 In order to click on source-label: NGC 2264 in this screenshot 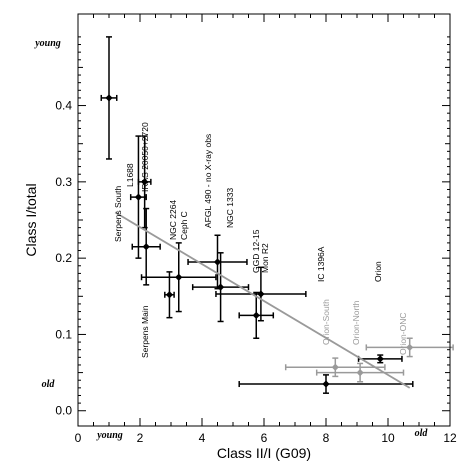, I will do `click(173, 220)`.